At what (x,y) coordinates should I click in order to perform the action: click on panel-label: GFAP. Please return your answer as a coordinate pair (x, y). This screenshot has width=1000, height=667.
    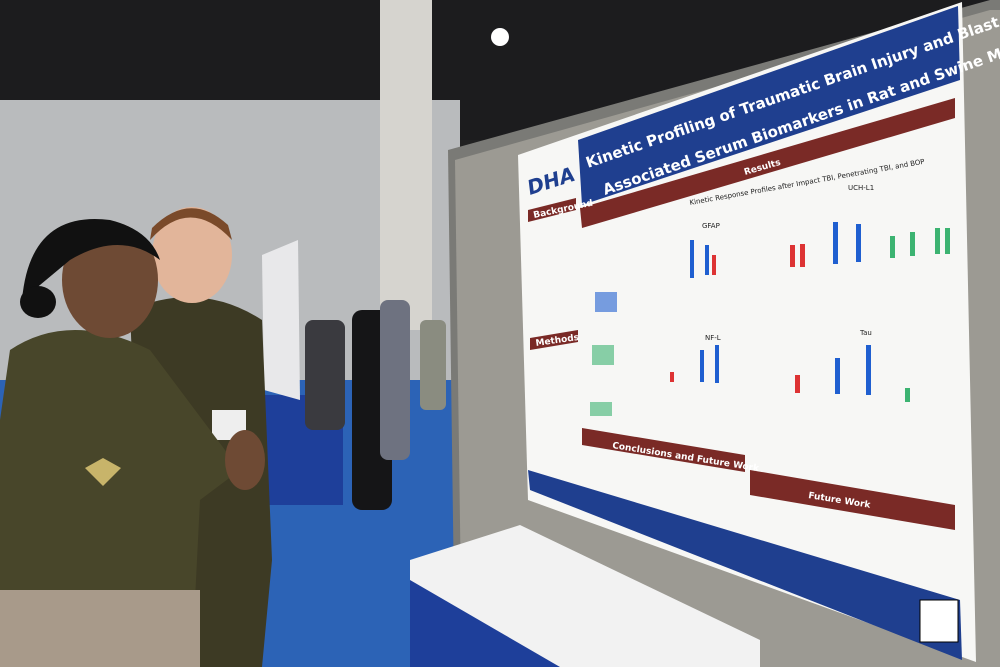
    Looking at the image, I should click on (711, 226).